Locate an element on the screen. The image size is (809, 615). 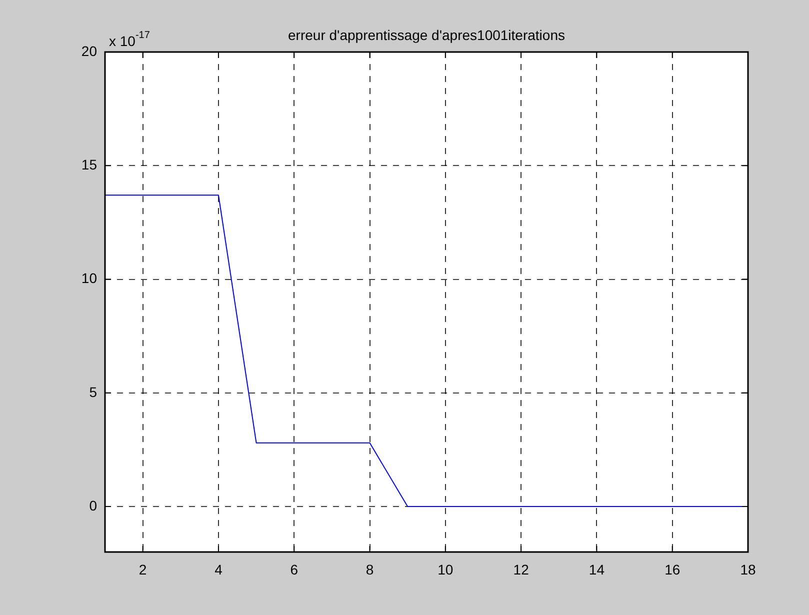
x-tick-label: 4 is located at coordinates (218, 569).